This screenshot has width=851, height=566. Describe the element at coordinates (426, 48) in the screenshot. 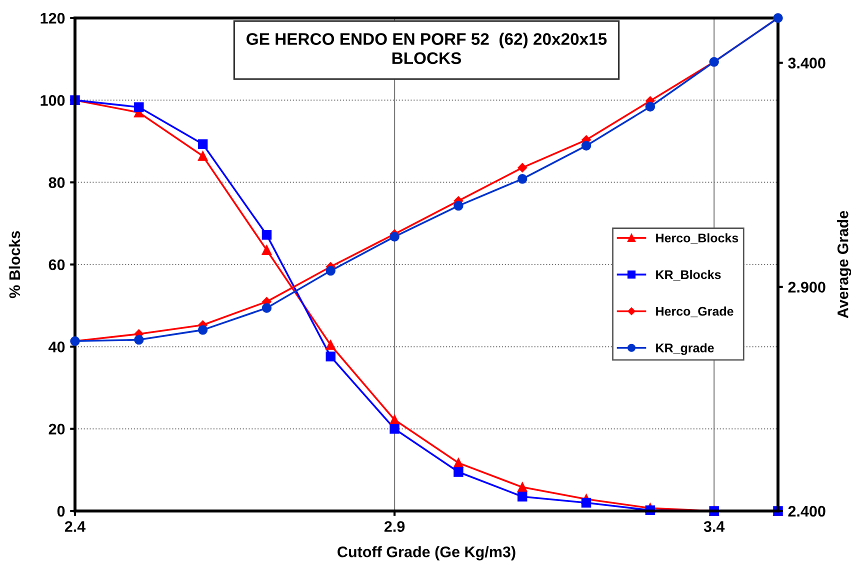

I see `text: GE HERCO ENDO EN PORF 52 (62) 20x20x15 BLOCKS` at that location.